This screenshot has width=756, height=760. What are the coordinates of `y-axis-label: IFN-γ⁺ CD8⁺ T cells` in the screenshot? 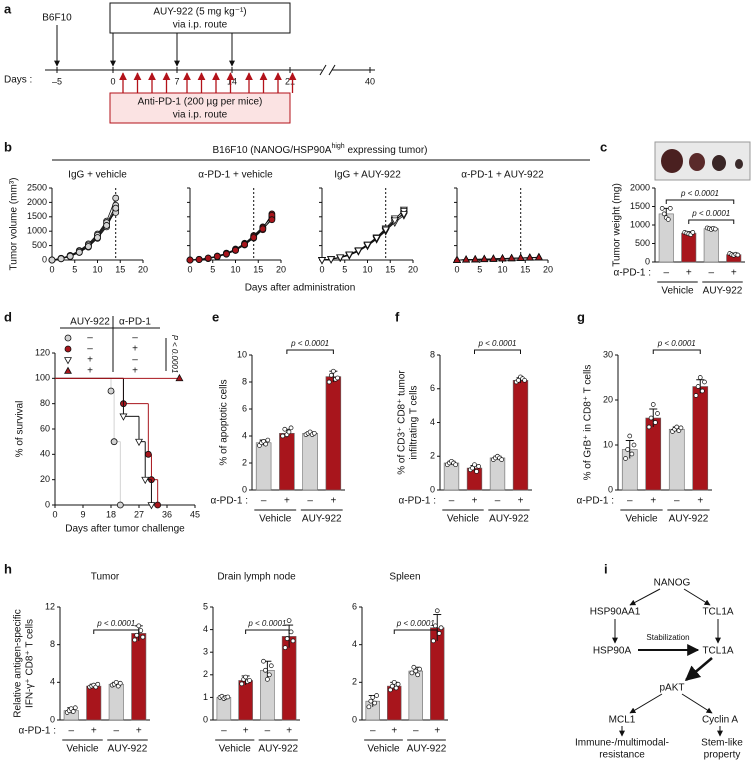 It's located at (30, 663).